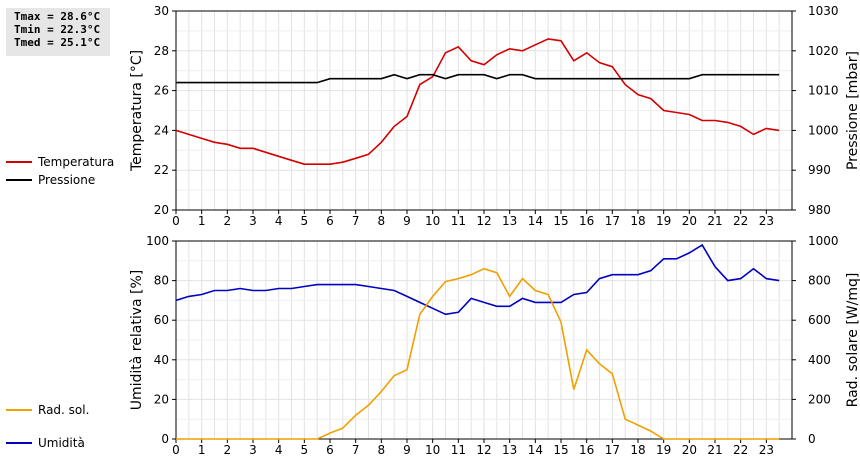 This screenshot has width=860, height=460. What do you see at coordinates (819, 210) in the screenshot?
I see `y2-tick-label: 980` at bounding box center [819, 210].